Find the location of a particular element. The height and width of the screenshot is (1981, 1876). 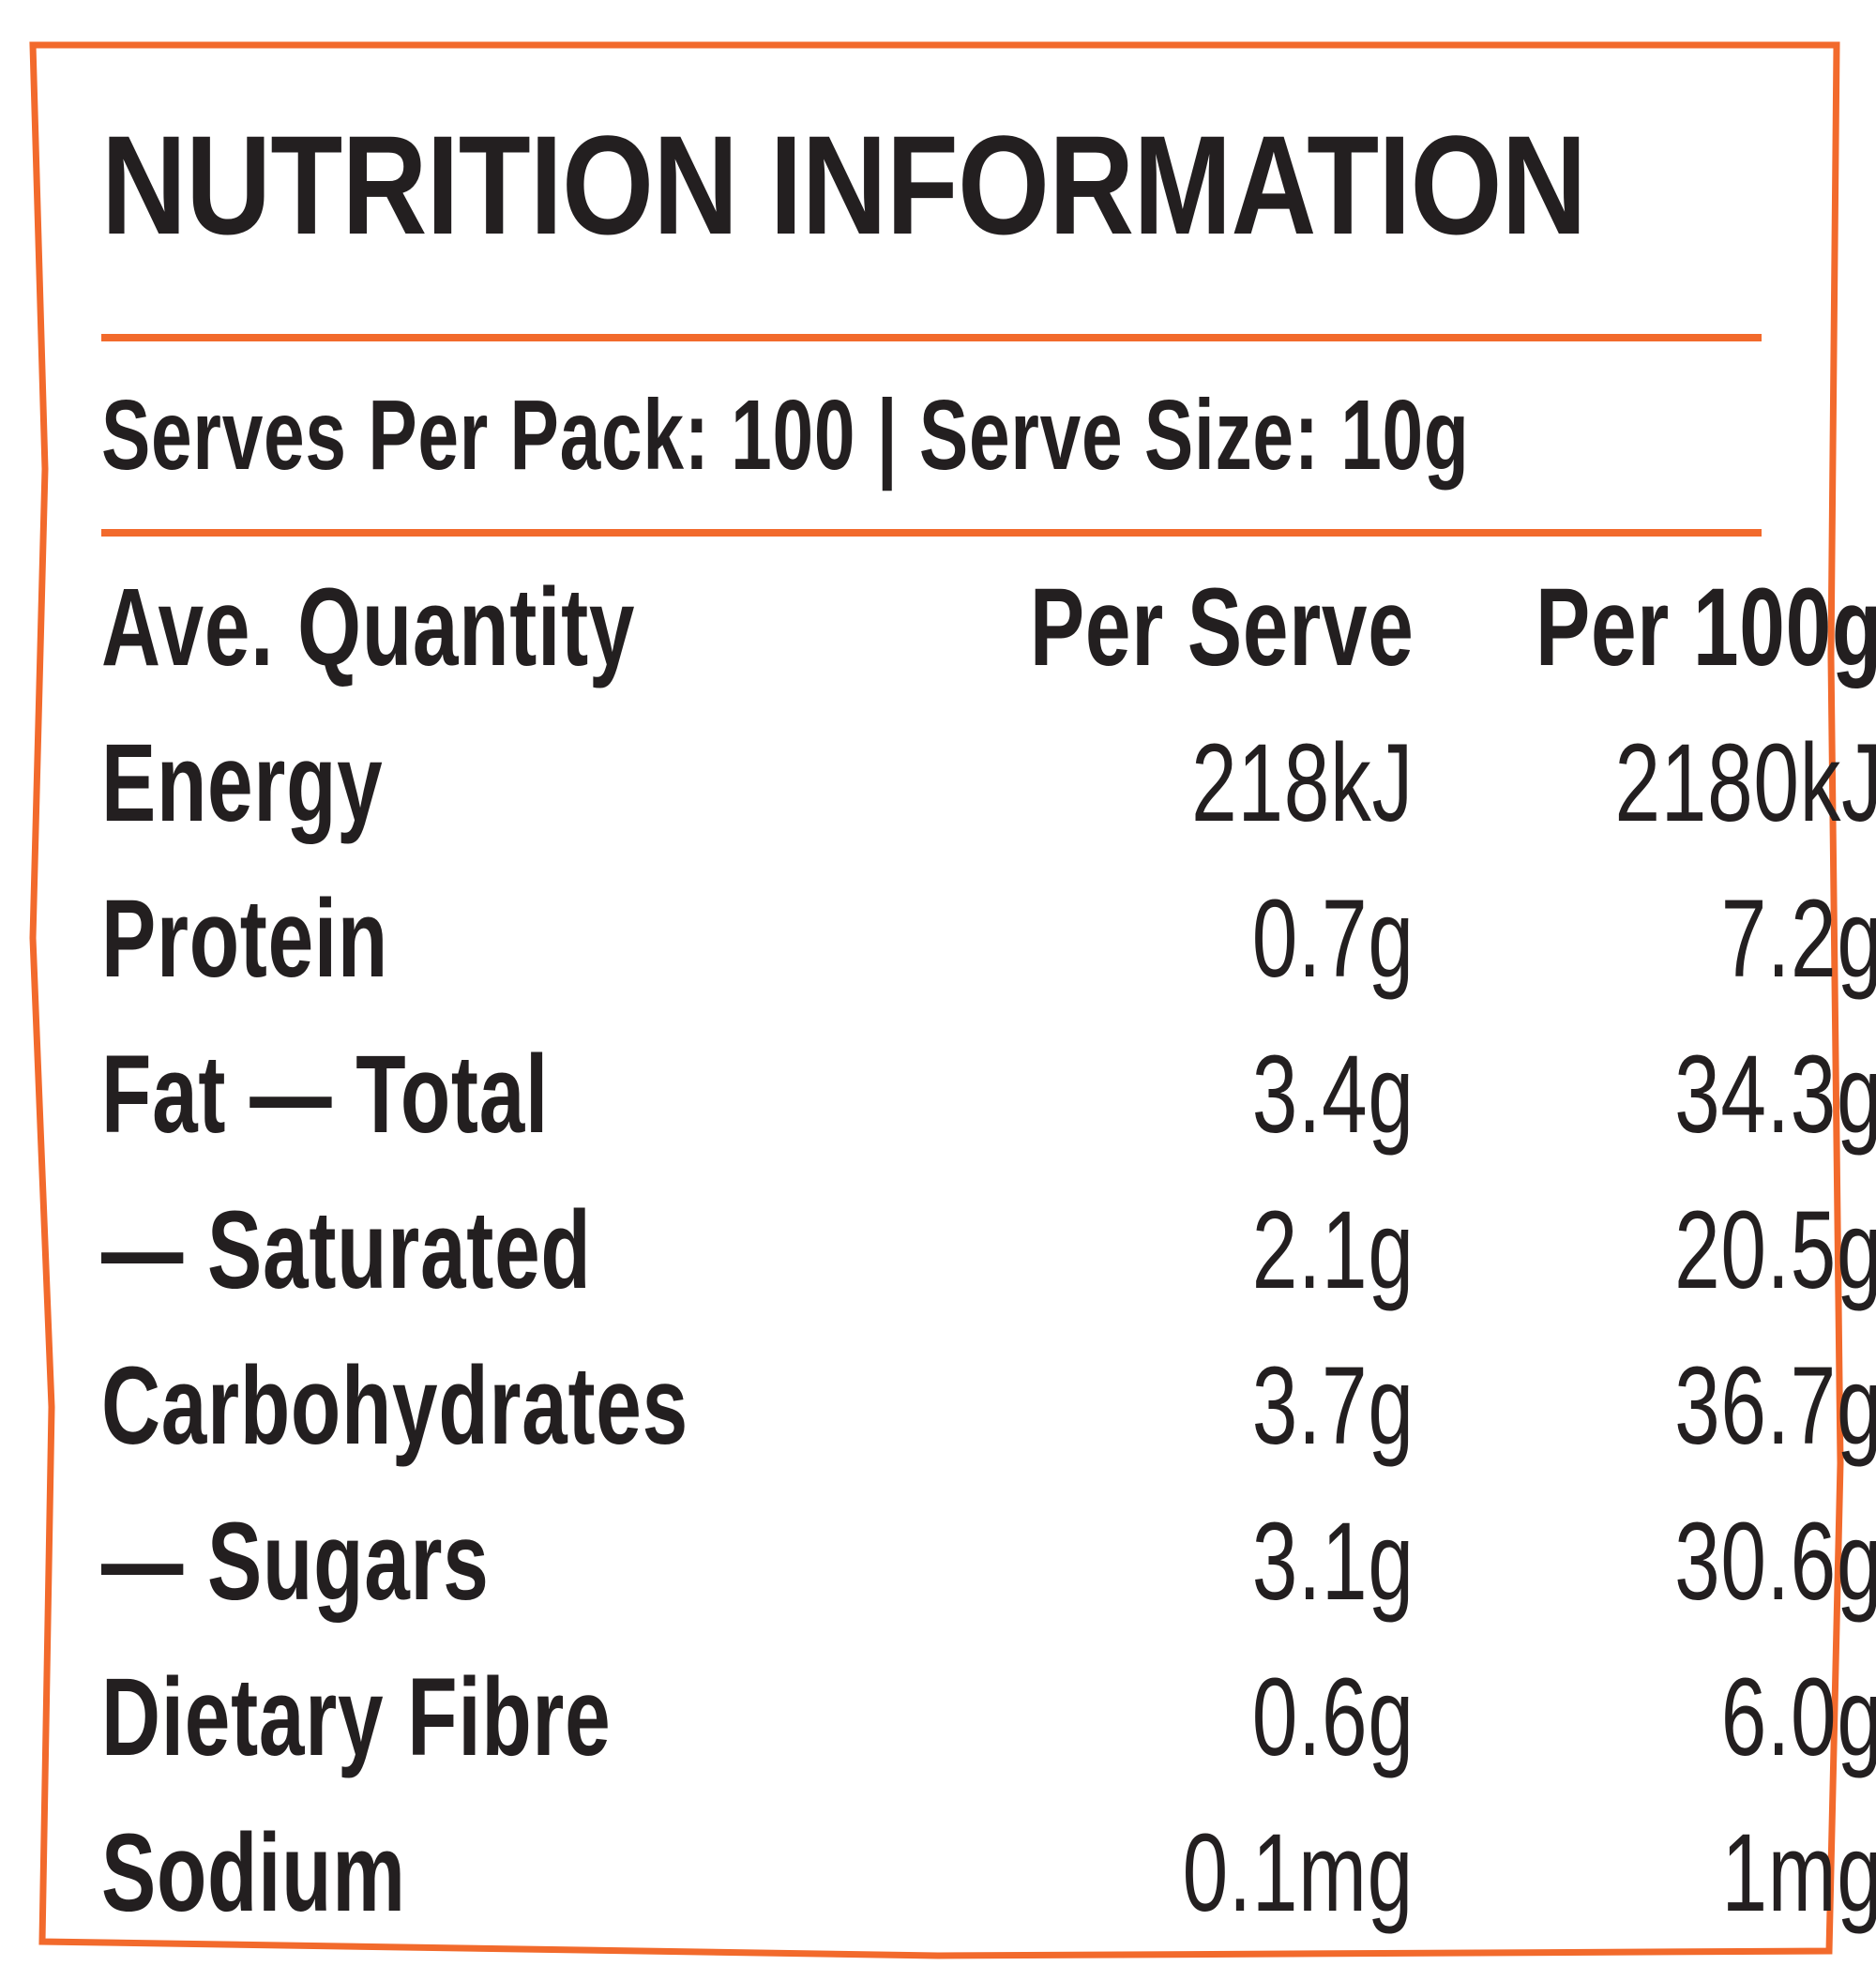

row-per-serve: 3.7g is located at coordinates (1333, 1406).